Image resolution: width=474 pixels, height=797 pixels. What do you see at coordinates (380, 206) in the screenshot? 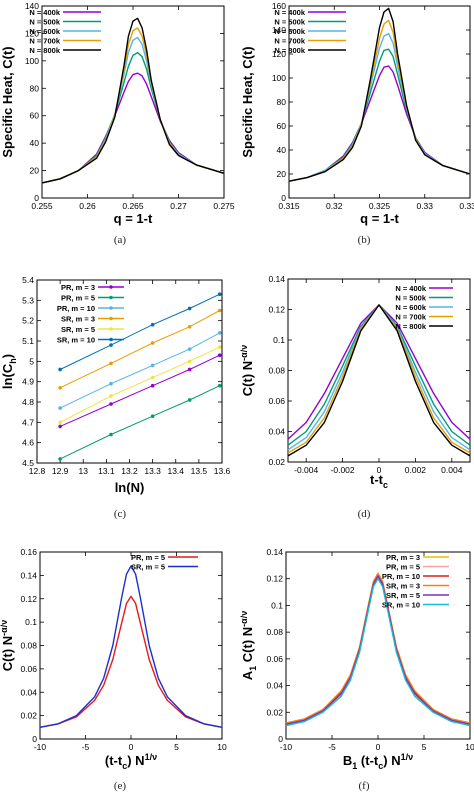
I see `x-tick-label: 0.325` at bounding box center [380, 206].